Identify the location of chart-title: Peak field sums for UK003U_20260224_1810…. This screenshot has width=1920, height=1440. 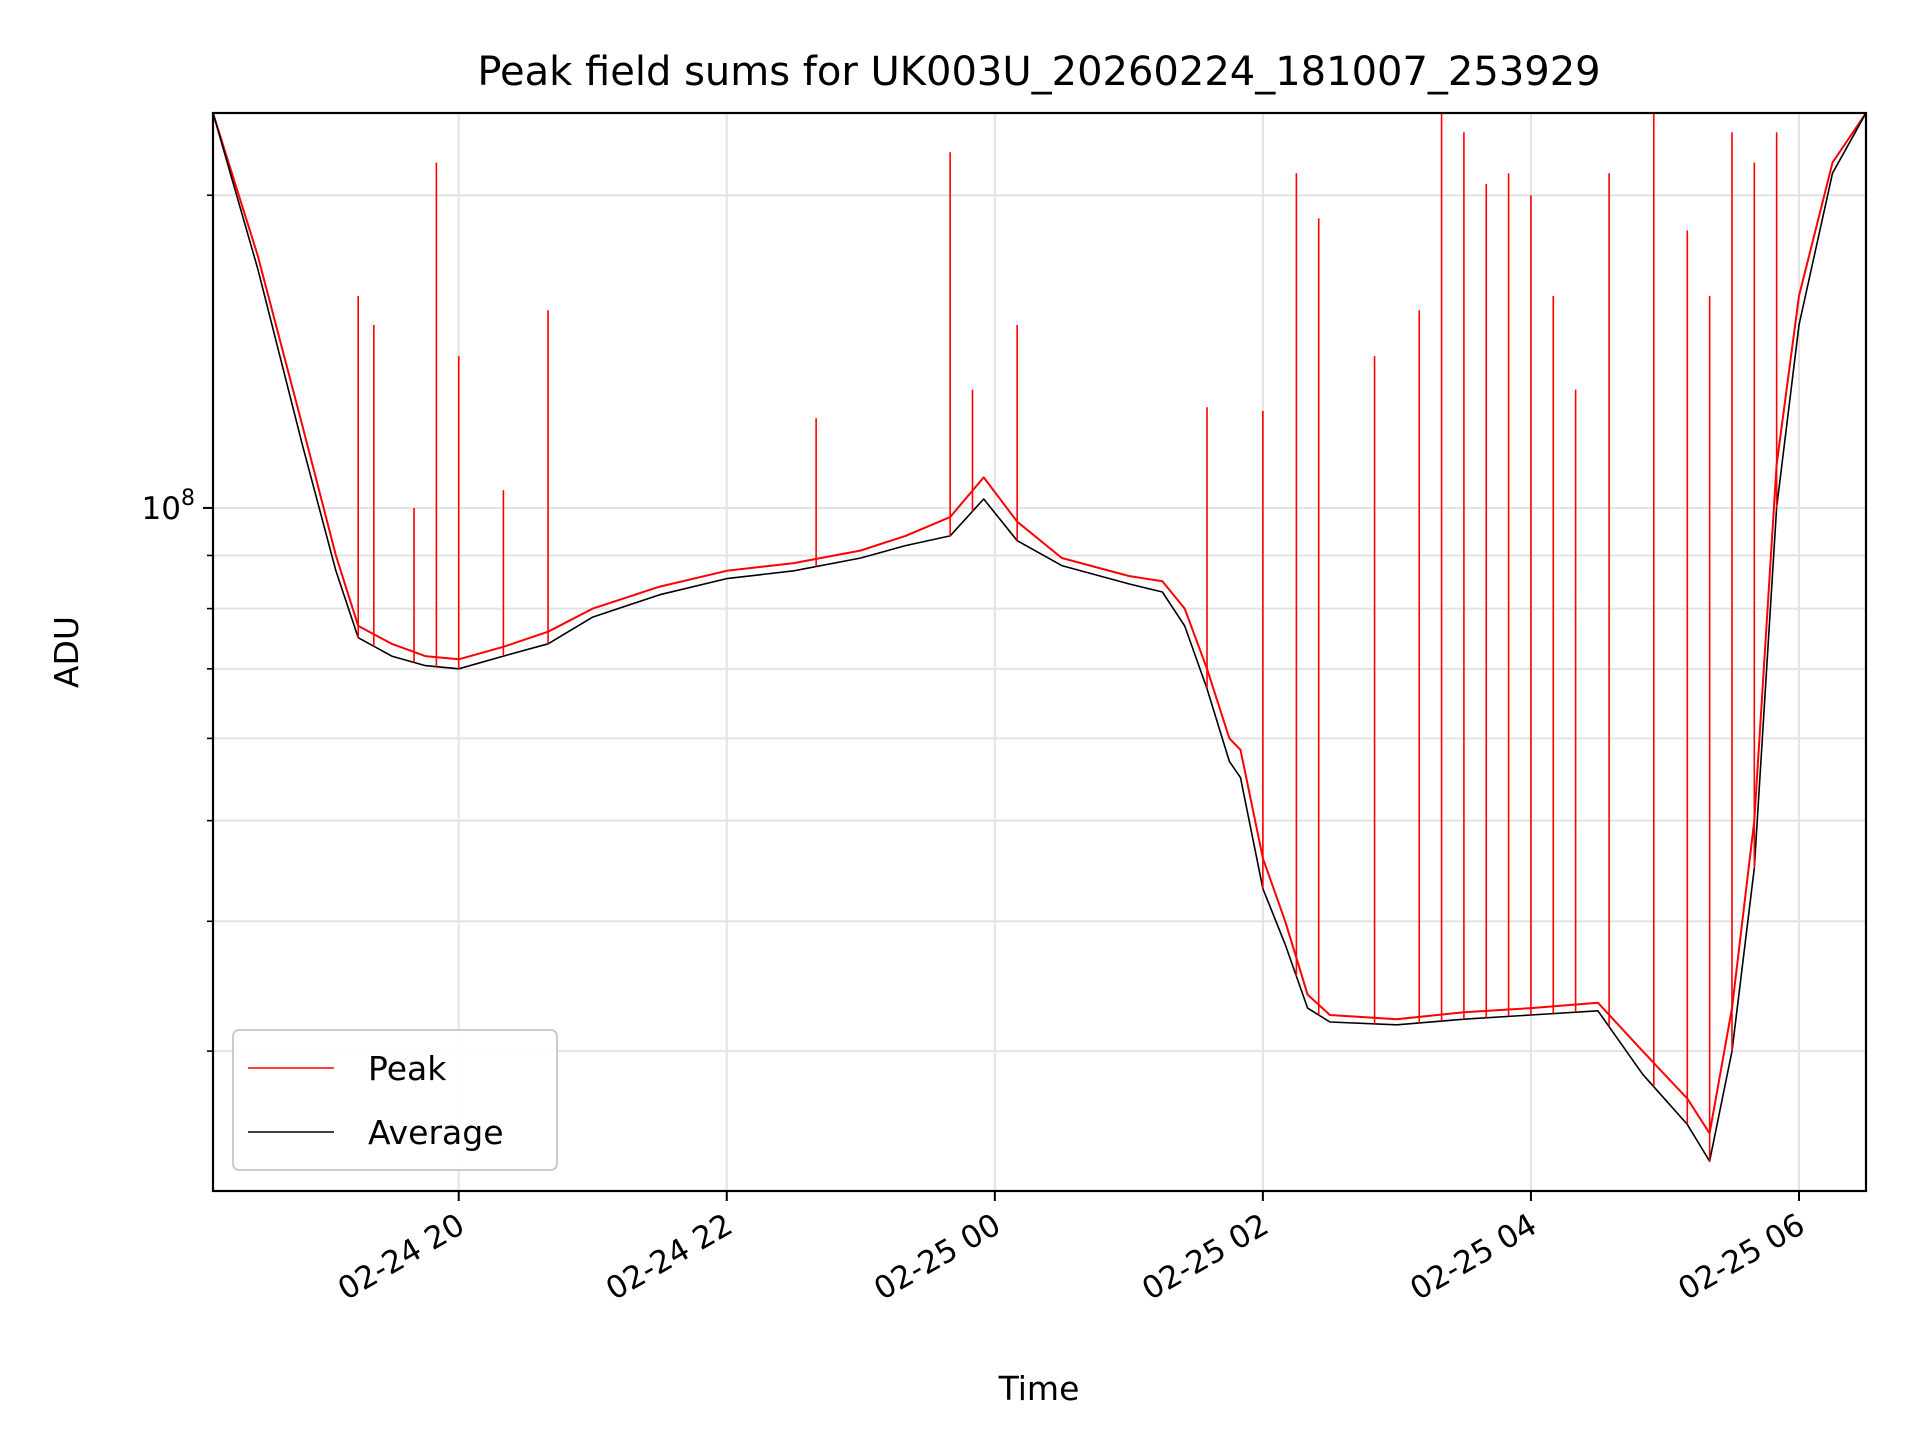
(1038, 72).